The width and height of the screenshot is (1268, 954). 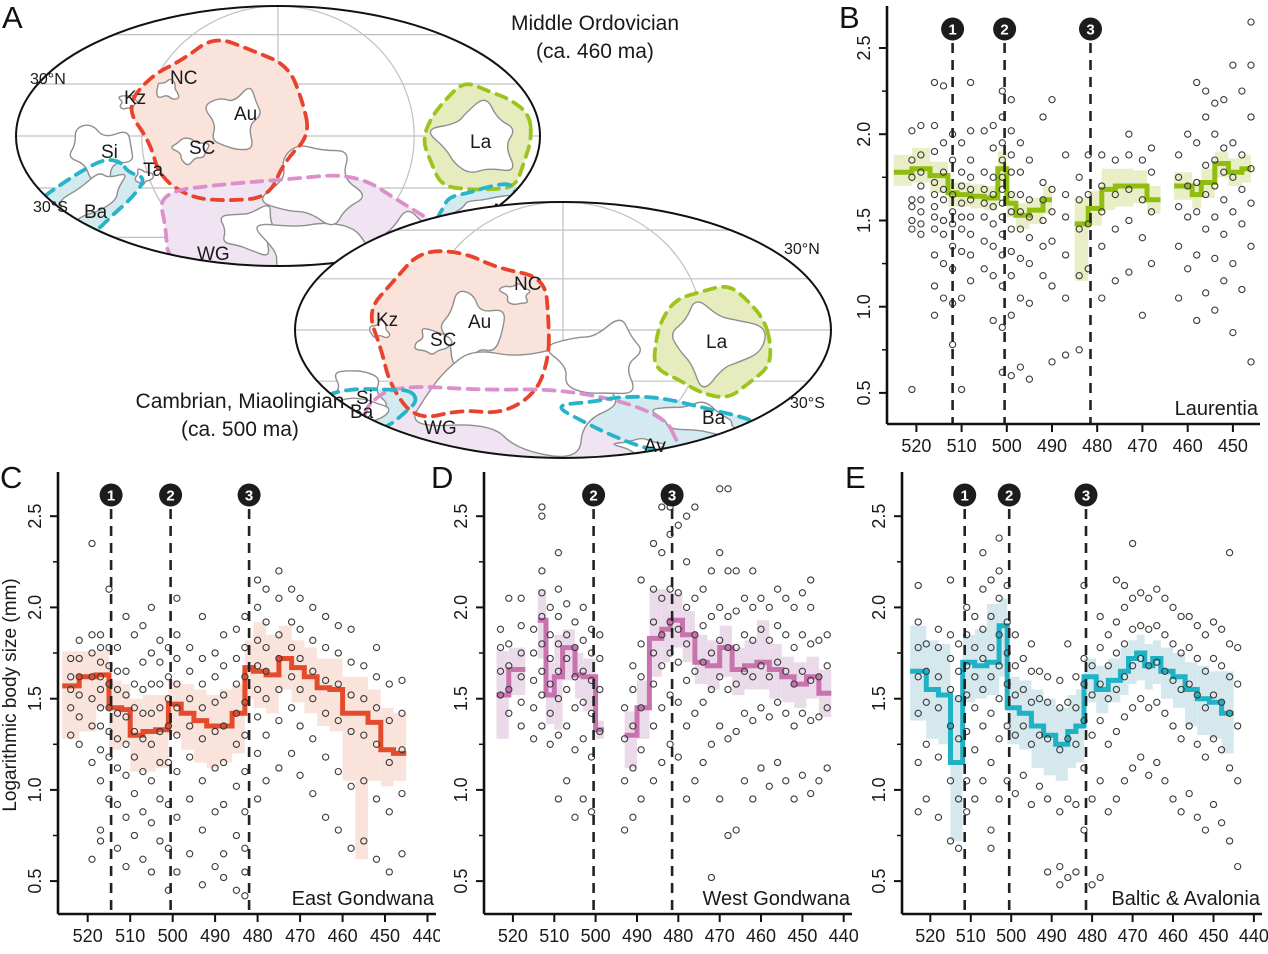 What do you see at coordinates (10, 694) in the screenshot?
I see `y-axis-title: Logarithmic body size (mm)` at bounding box center [10, 694].